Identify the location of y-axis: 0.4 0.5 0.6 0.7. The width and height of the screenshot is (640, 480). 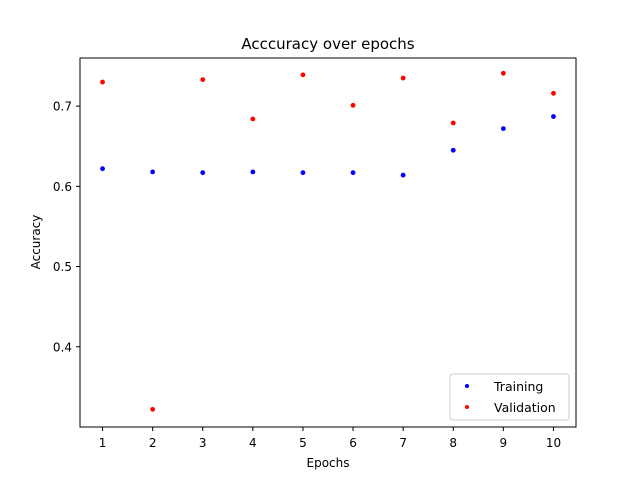
(66, 227).